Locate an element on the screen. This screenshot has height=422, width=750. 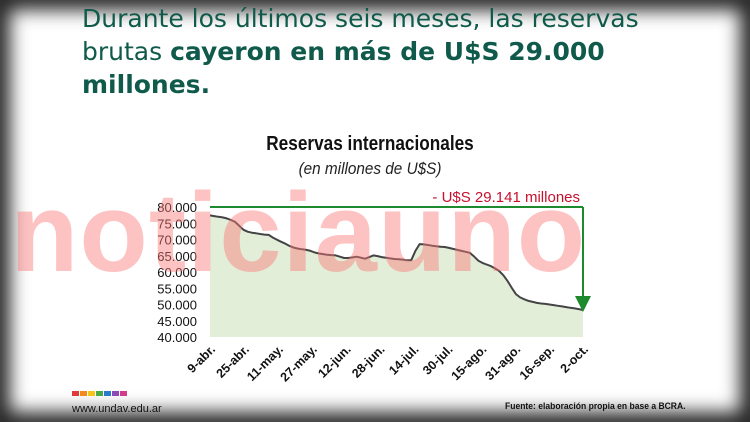
university-logo-bars is located at coordinates (99, 393).